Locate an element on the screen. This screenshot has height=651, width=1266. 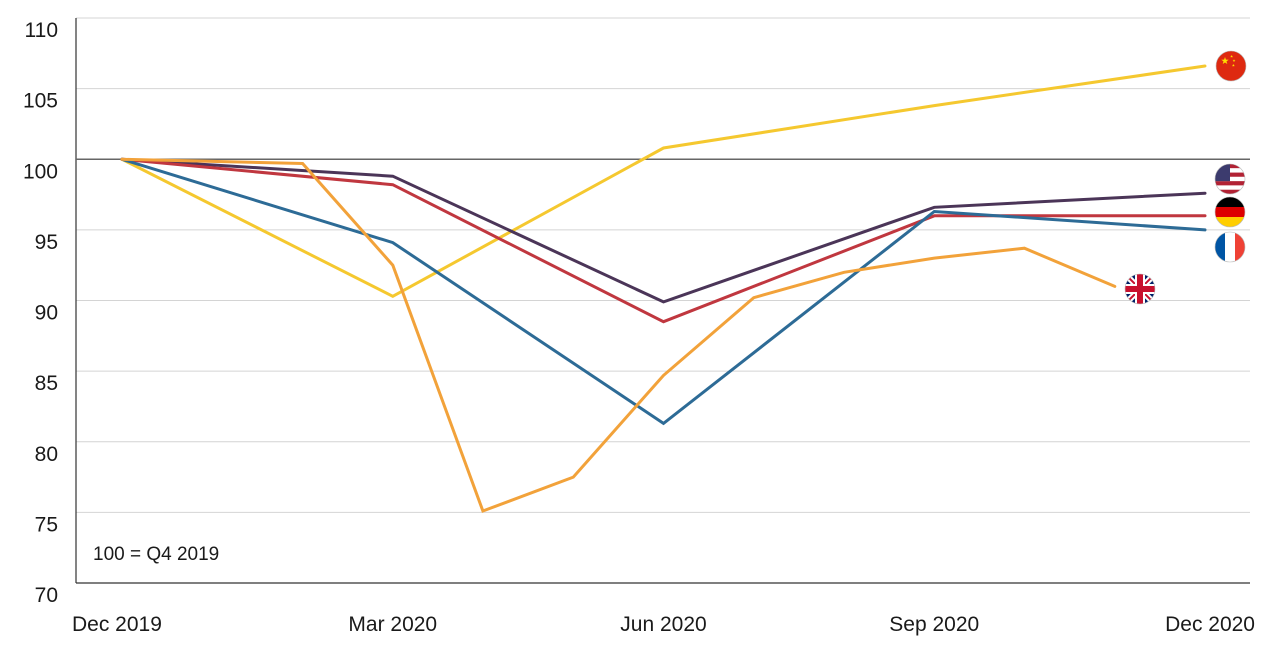
y-tick-label: 80 is located at coordinates (46, 454).